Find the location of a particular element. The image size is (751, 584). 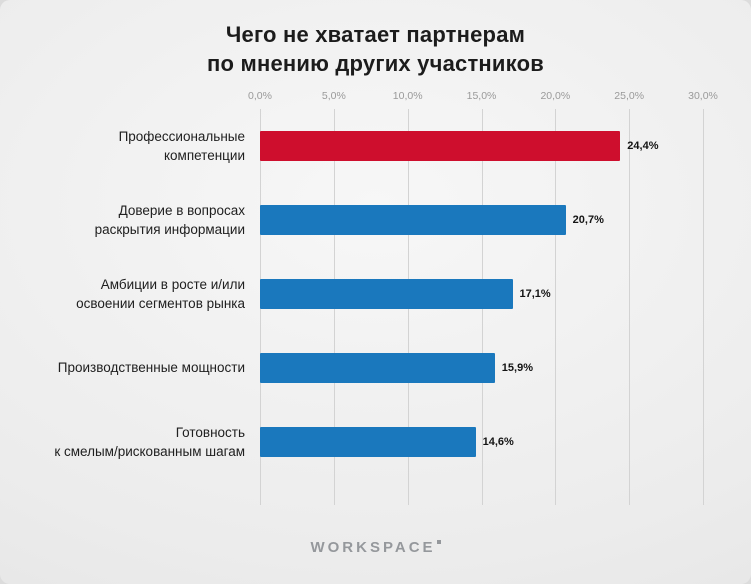

bar-row: 14,6% is located at coordinates (481, 442).